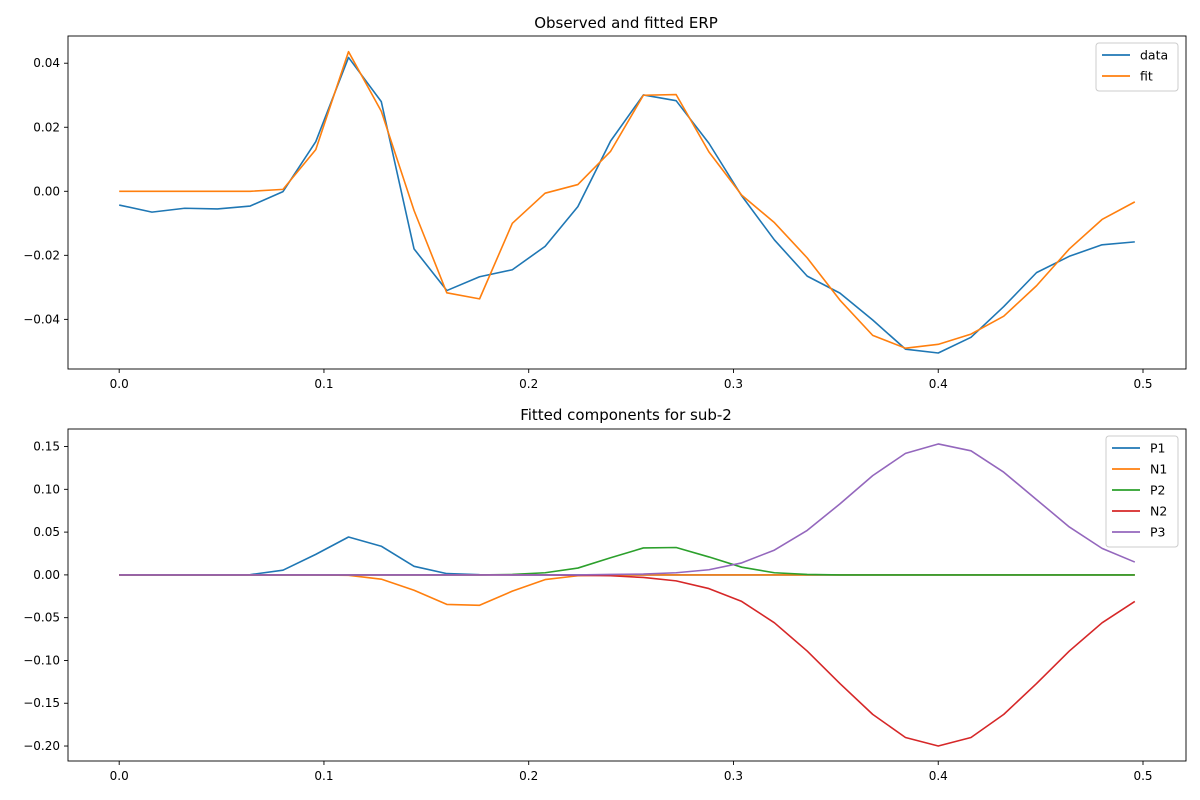 The image size is (1200, 800). Describe the element at coordinates (41, 660) in the screenshot. I see `y-tick-label: −0.10` at that location.